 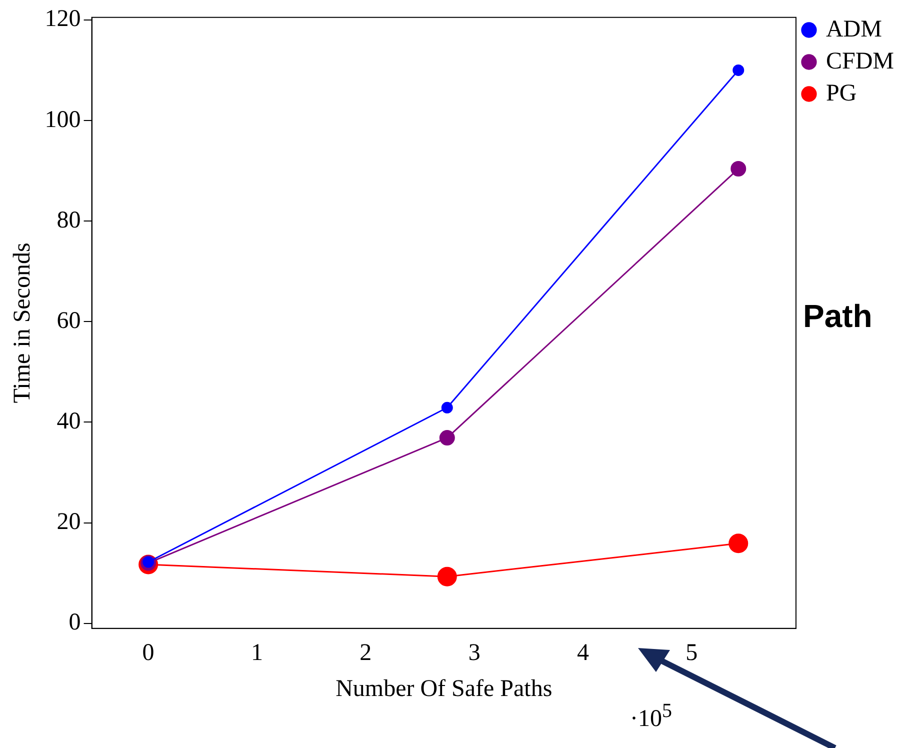 I want to click on x-tick-label: 1, so click(x=256, y=653).